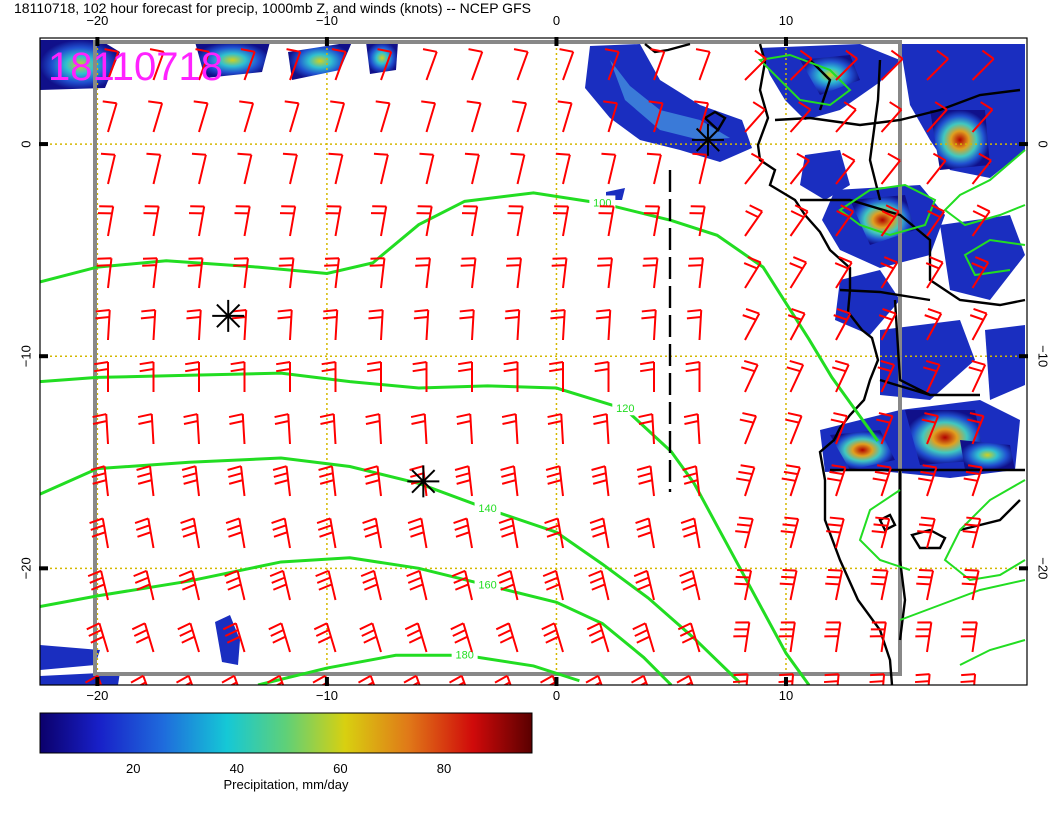 The image size is (1056, 816). Describe the element at coordinates (556, 695) in the screenshot. I see `bottom-lon-label: 0` at that location.